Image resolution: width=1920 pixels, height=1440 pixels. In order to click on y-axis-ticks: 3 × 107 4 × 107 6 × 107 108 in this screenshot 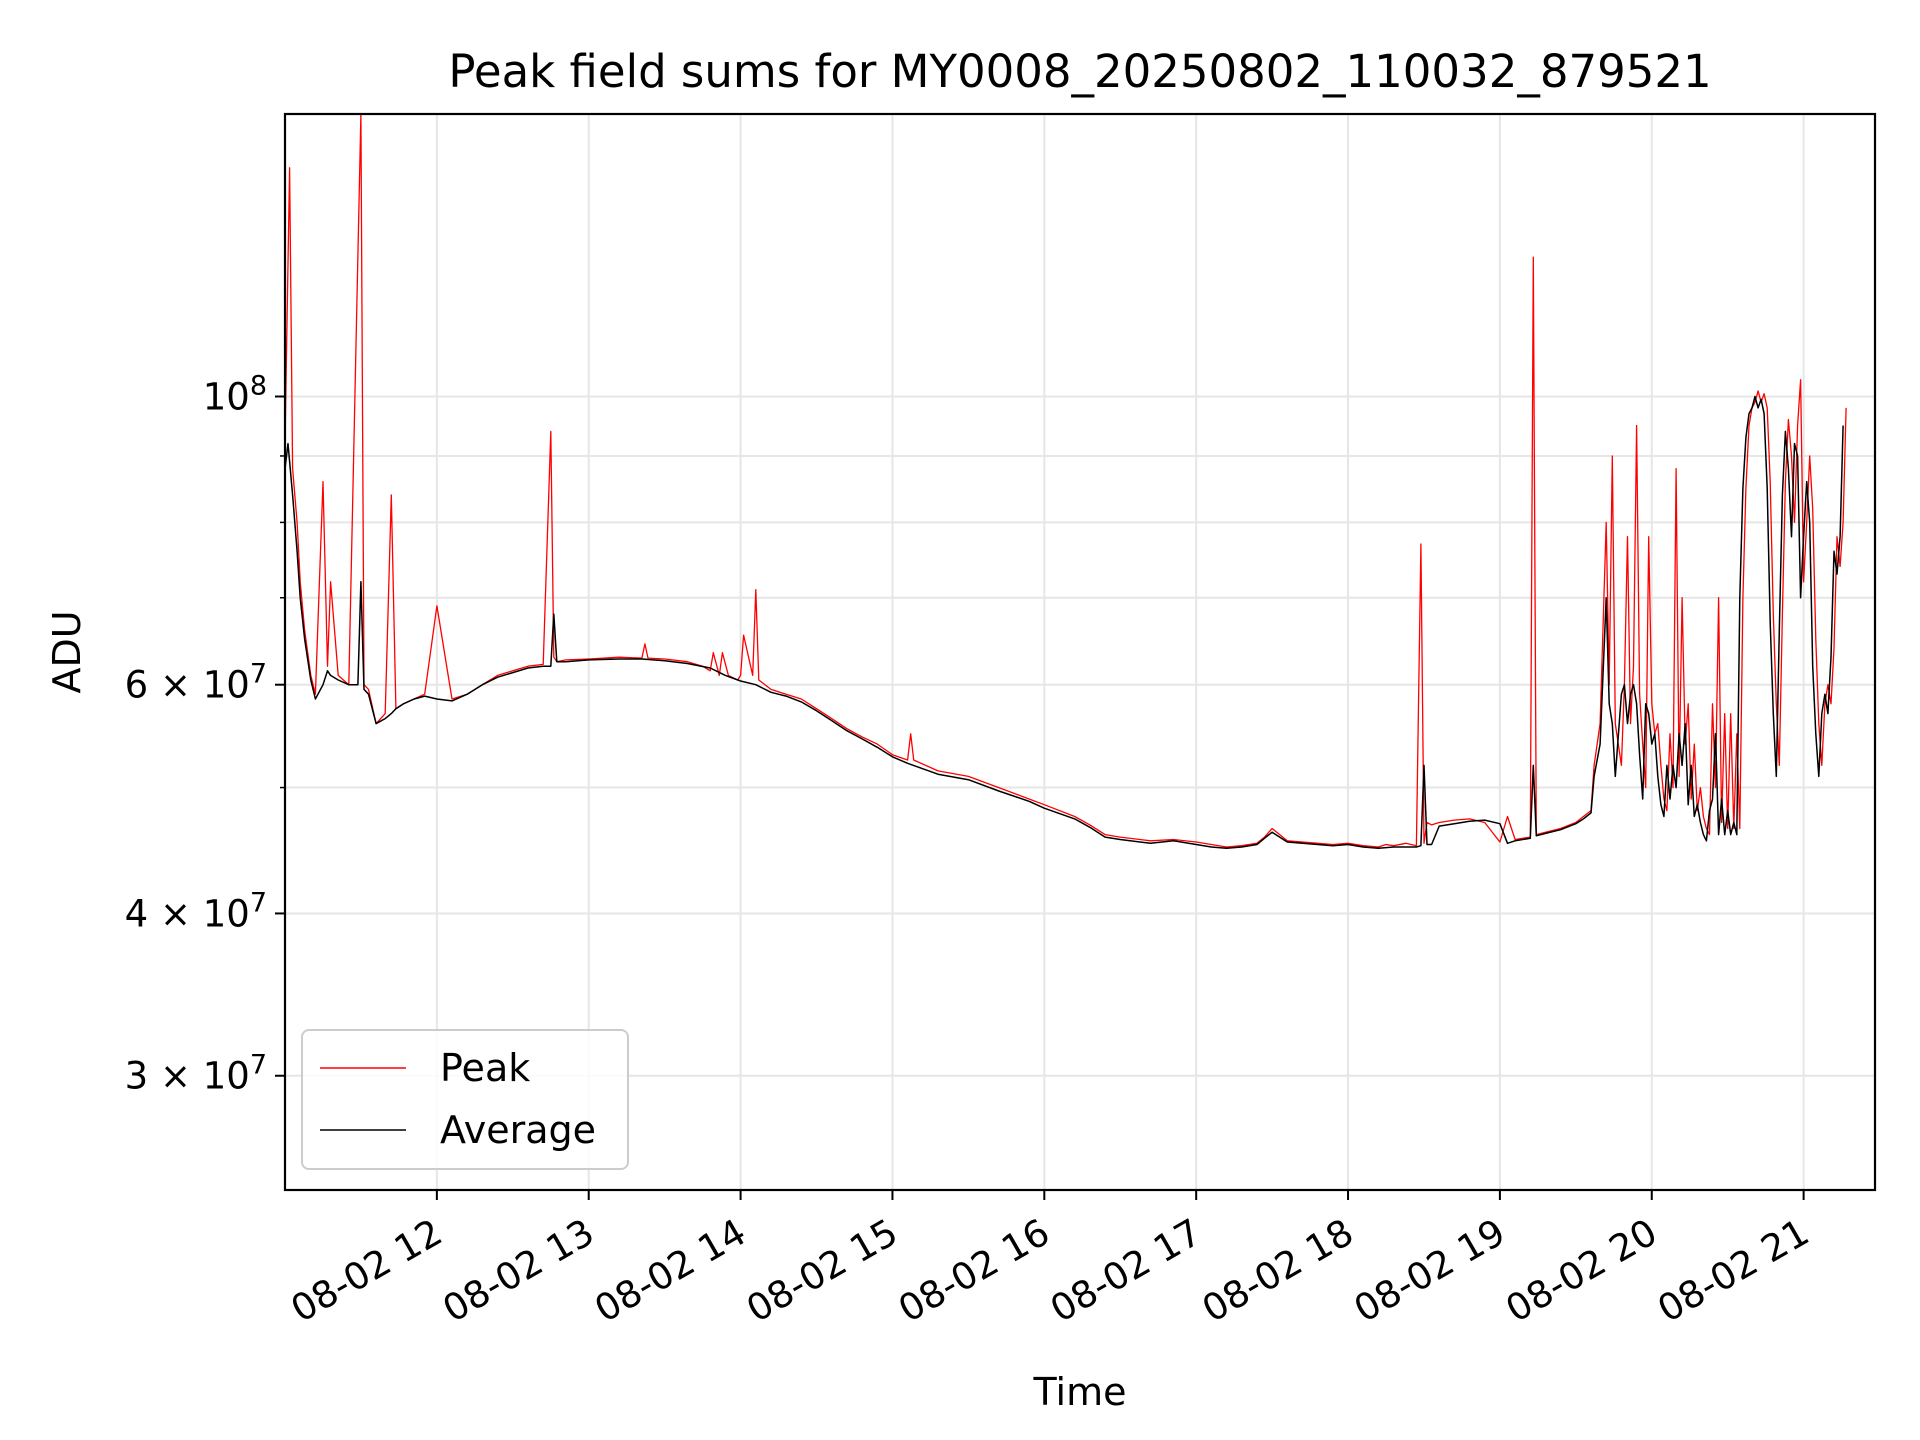, I will do `click(205, 734)`.